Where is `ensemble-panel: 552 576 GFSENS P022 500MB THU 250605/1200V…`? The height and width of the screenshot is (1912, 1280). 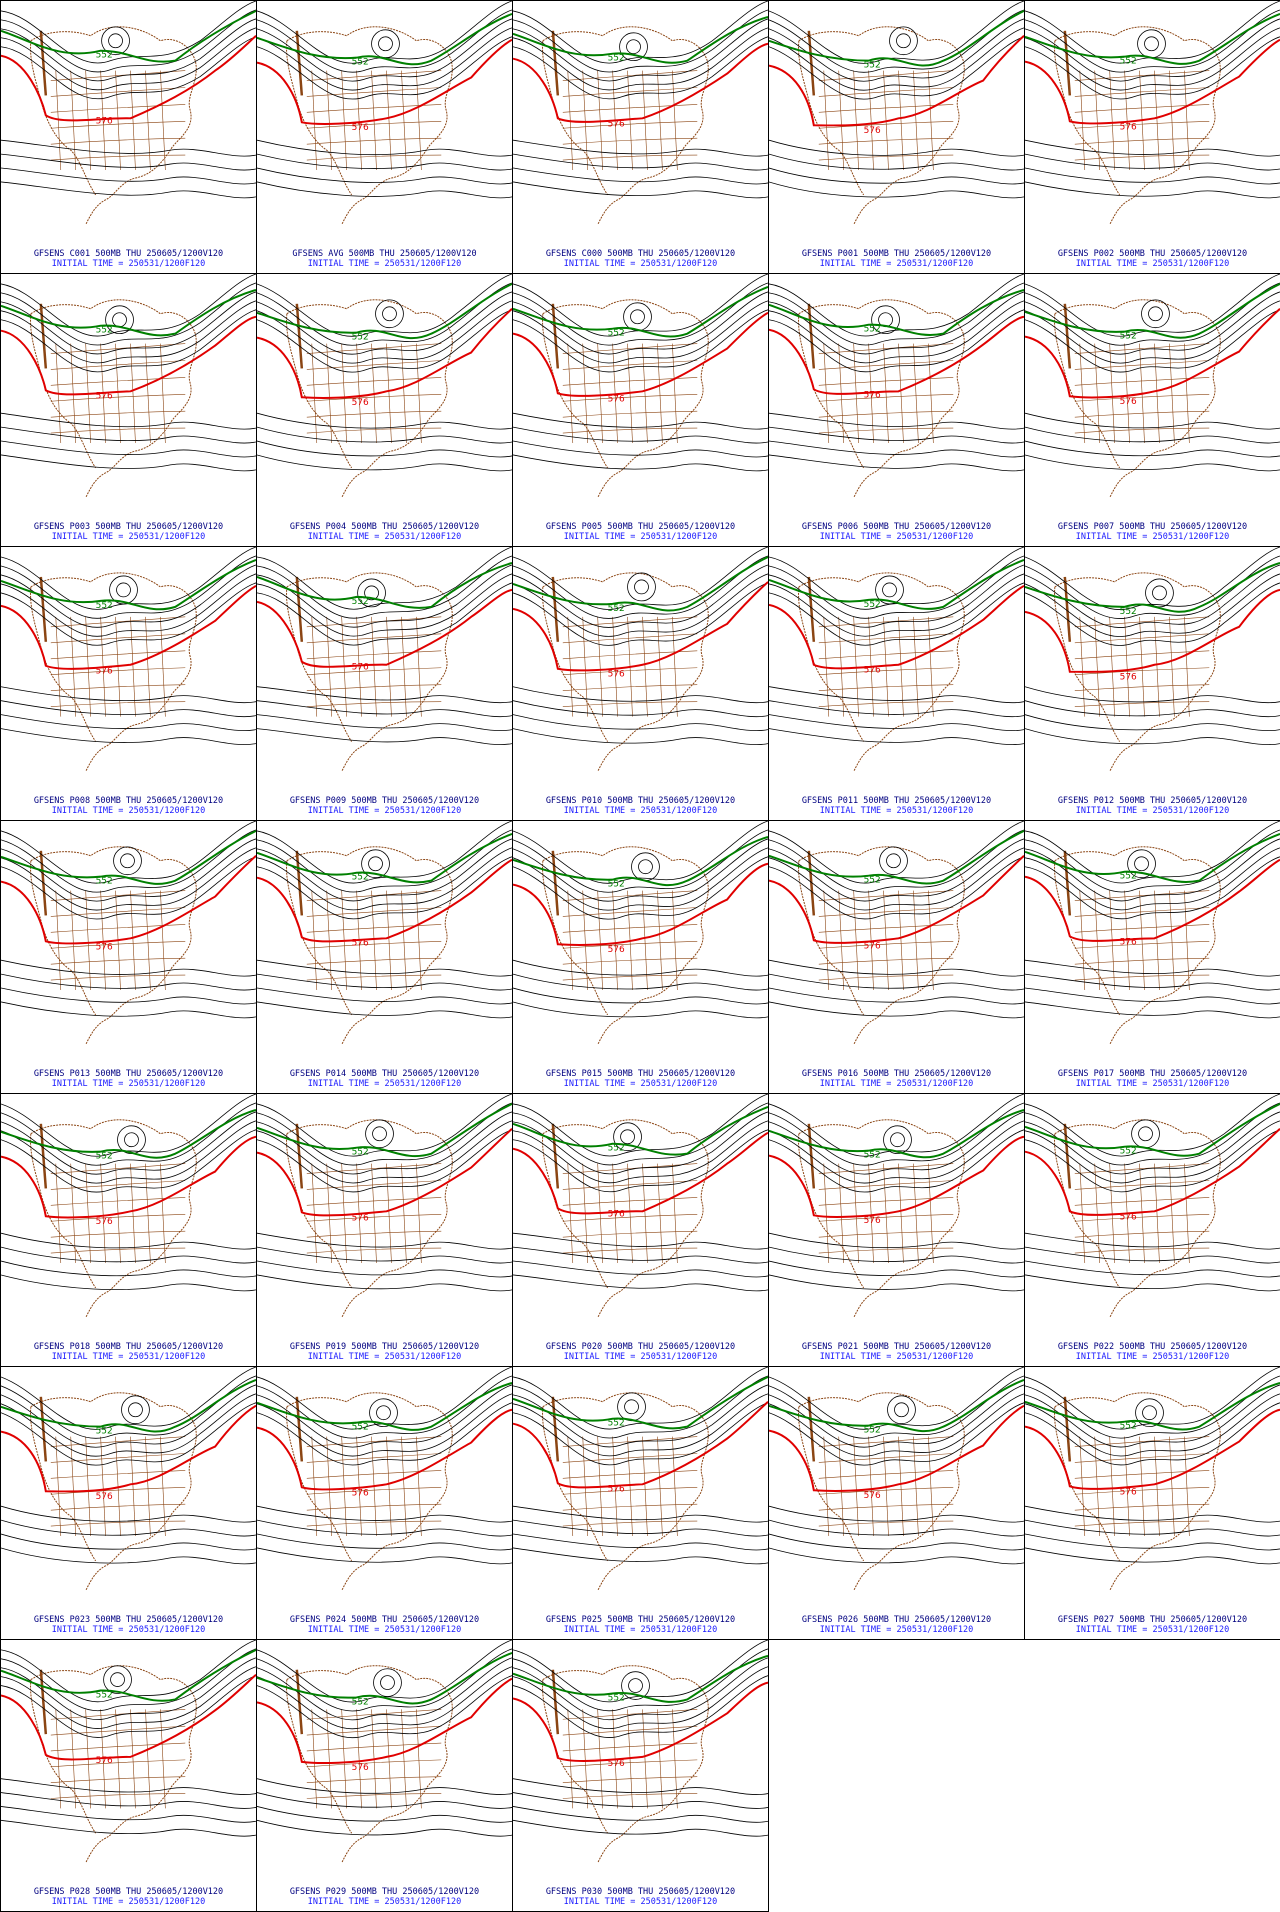
ensemble-panel: 552 576 GFSENS P022 500MB THU 250605/1200V… is located at coordinates (1152, 1230).